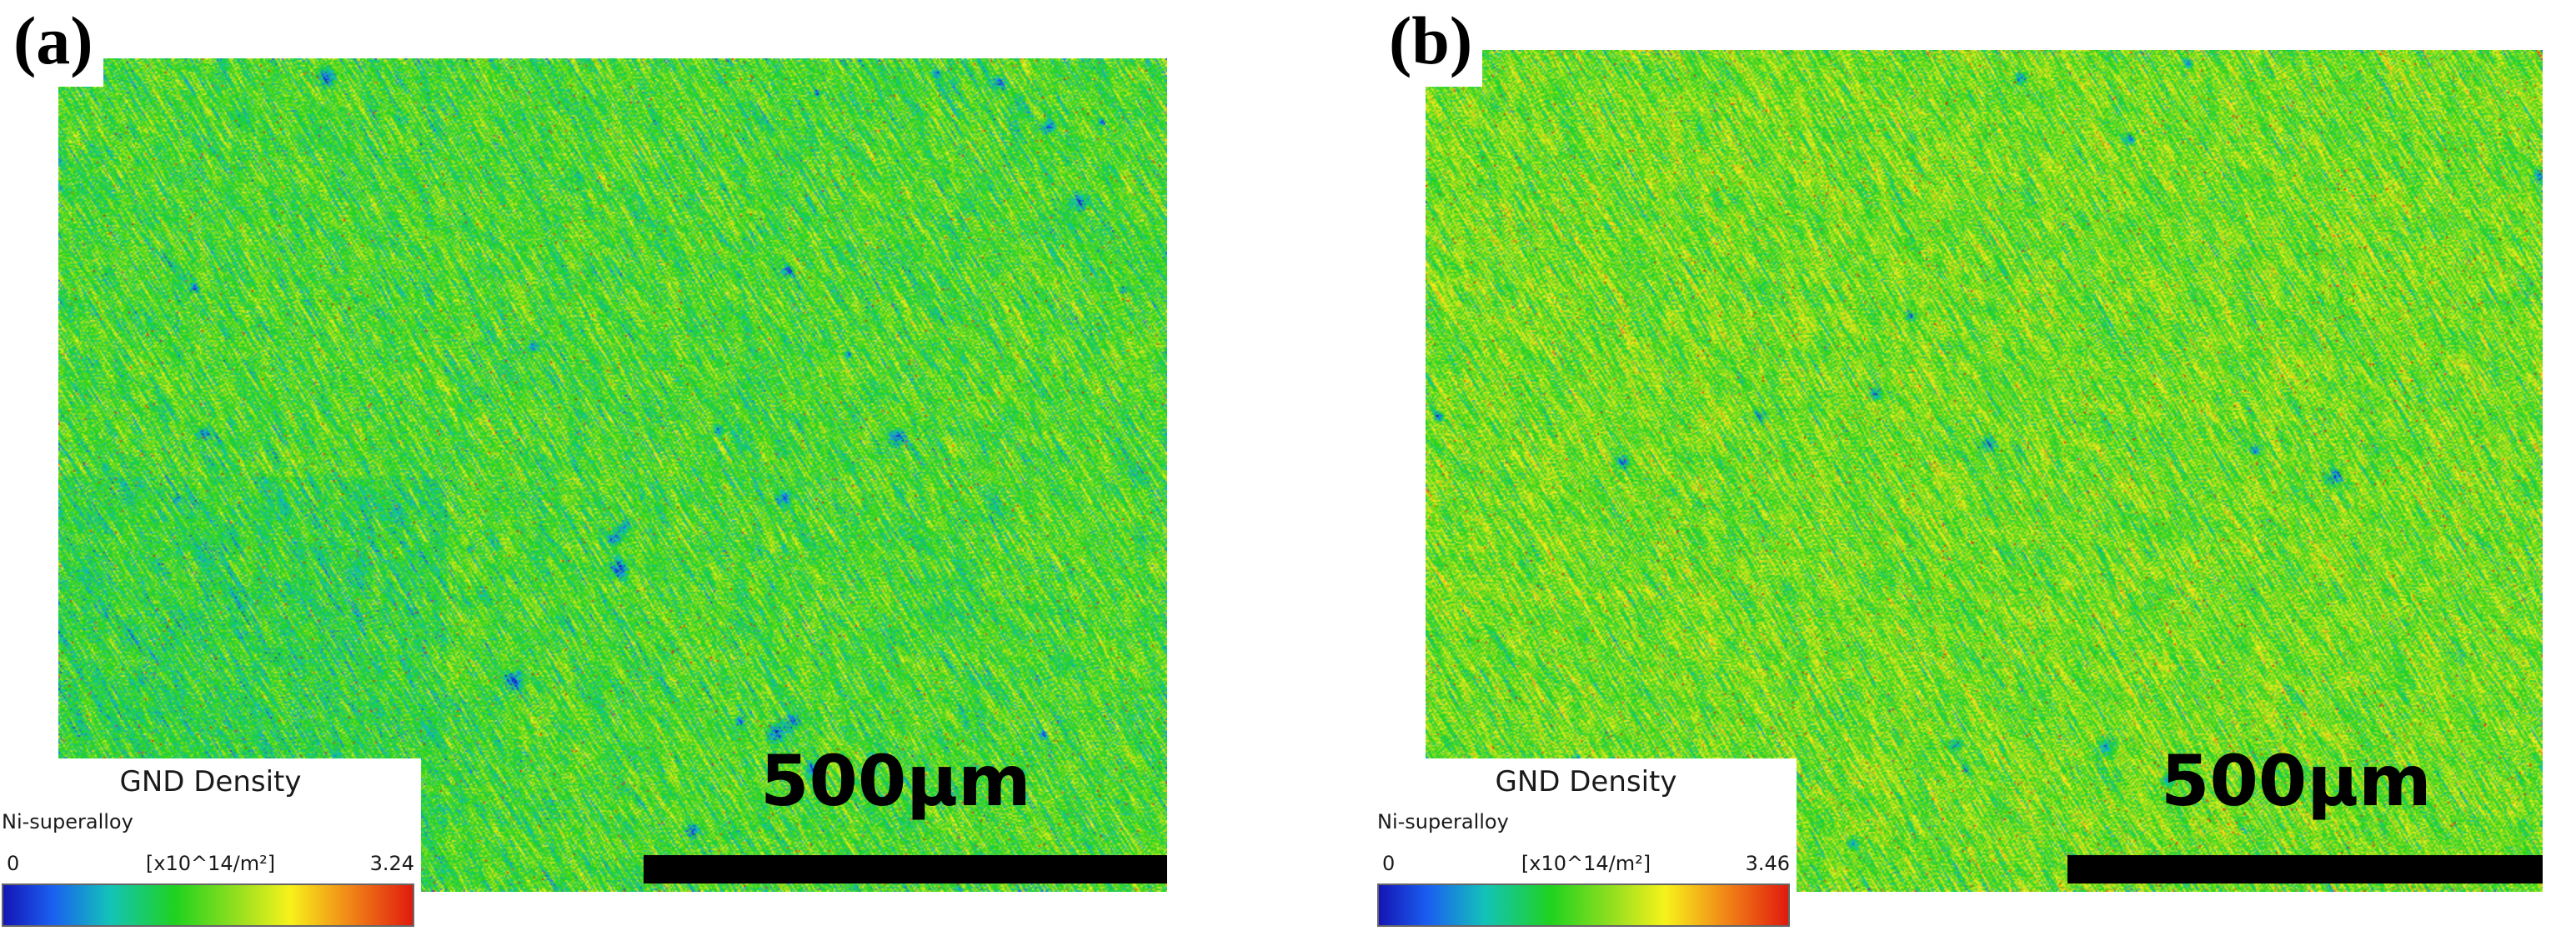 This screenshot has height=946, width=2576. What do you see at coordinates (391, 864) in the screenshot?
I see `legend-max: 3.24` at bounding box center [391, 864].